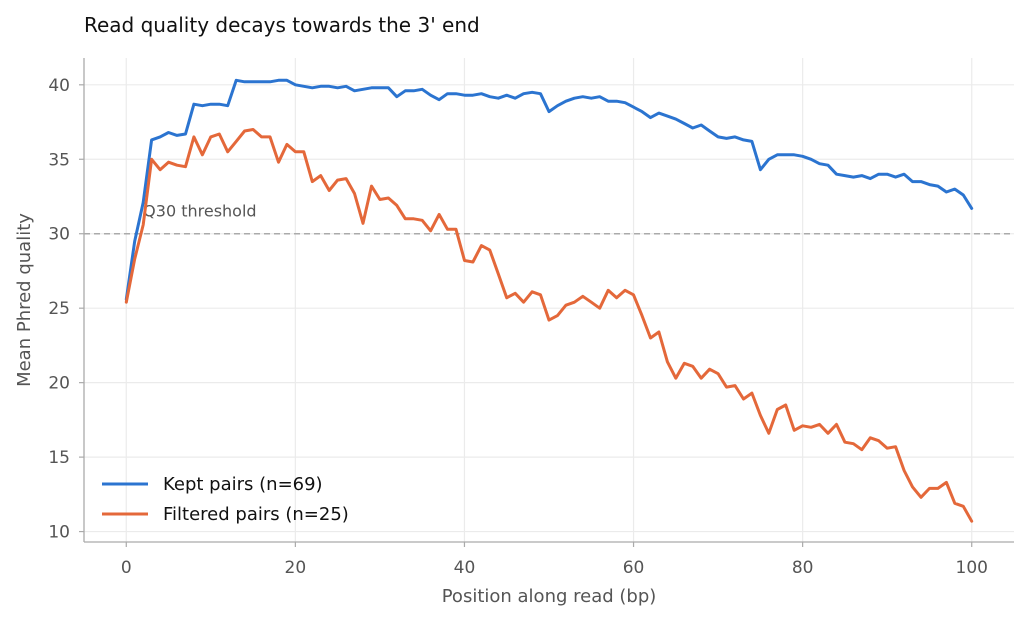  Describe the element at coordinates (972, 568) in the screenshot. I see `x-tick-label: 100` at that location.